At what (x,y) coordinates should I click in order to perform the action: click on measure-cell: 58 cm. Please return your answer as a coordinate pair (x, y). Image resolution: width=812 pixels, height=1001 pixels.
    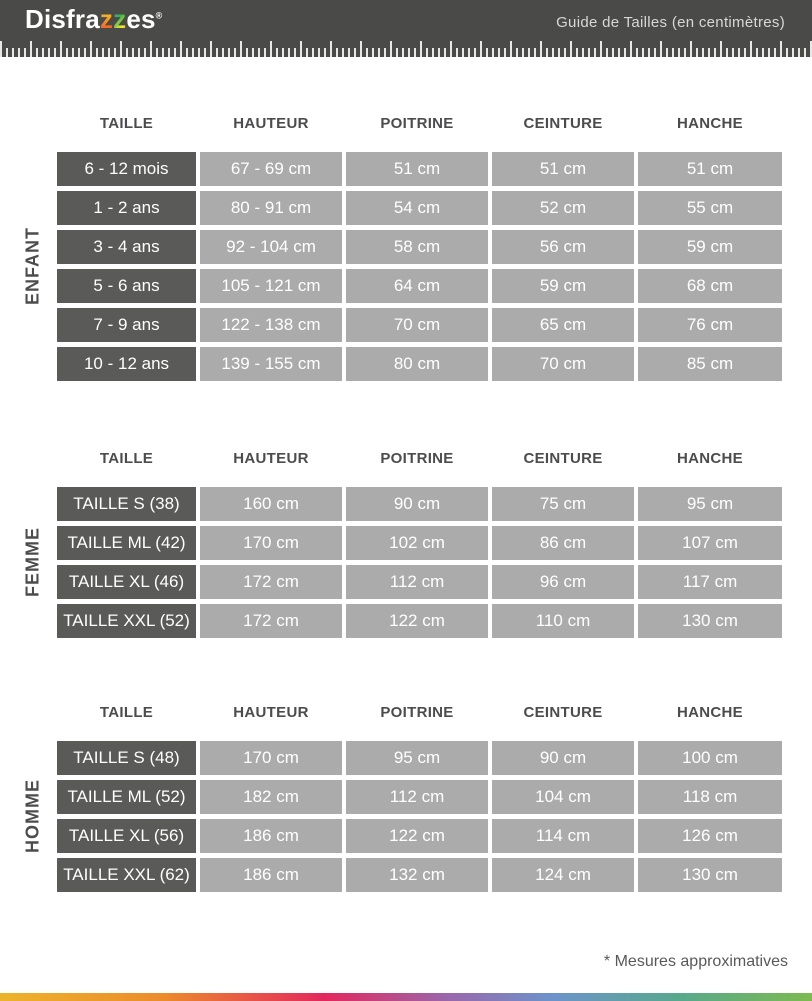
    Looking at the image, I should click on (417, 247).